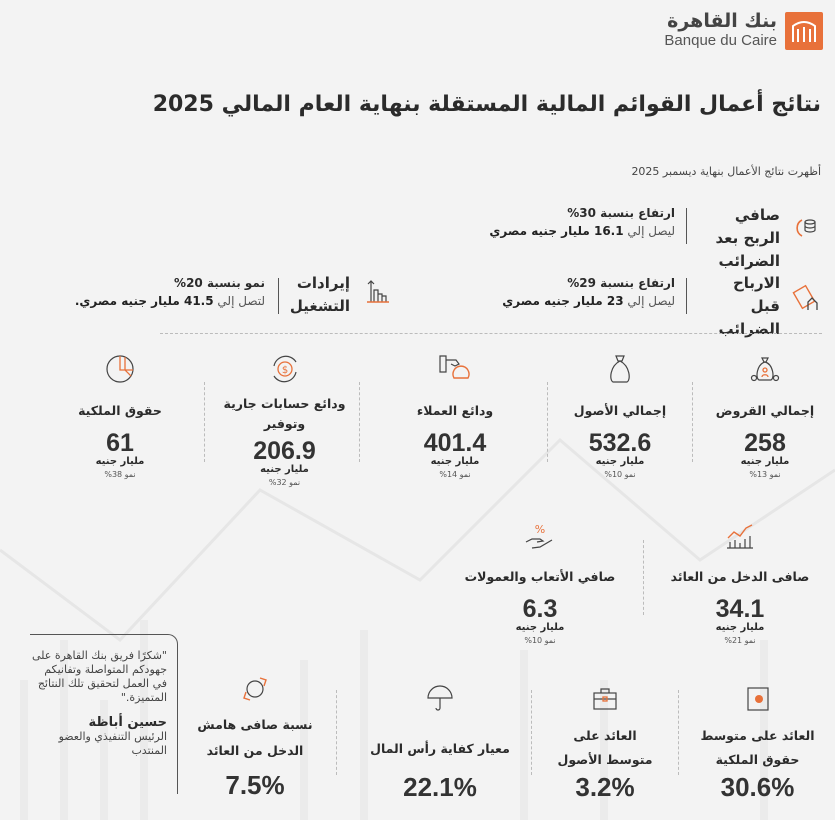 This screenshot has width=835, height=820. What do you see at coordinates (757, 699) in the screenshot?
I see `safe-icon` at bounding box center [757, 699].